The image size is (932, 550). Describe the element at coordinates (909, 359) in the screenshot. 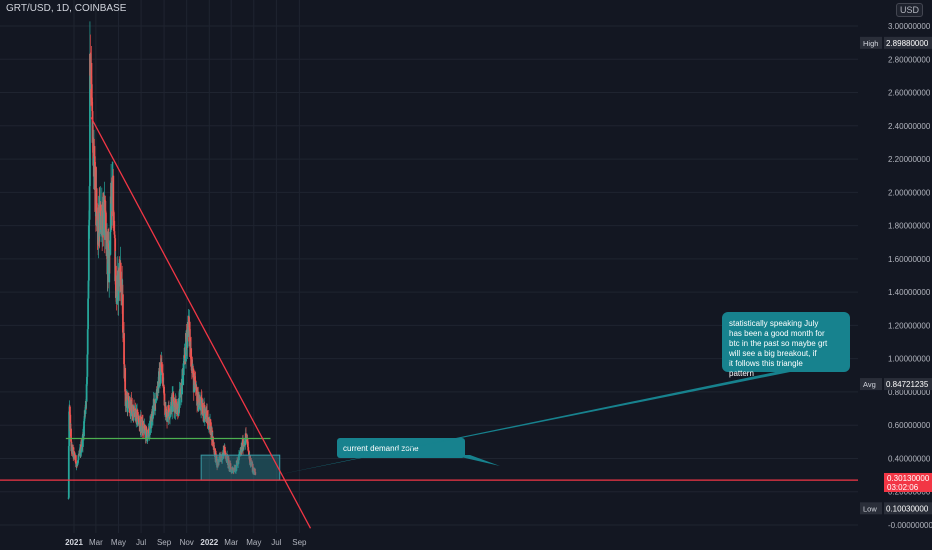

I see `y-tick-label: 1.00000000` at that location.